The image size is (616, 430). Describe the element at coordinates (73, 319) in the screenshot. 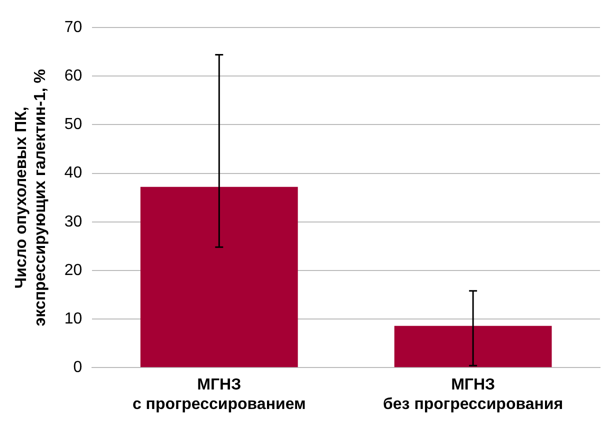

I see `y-tick-label: 10` at that location.